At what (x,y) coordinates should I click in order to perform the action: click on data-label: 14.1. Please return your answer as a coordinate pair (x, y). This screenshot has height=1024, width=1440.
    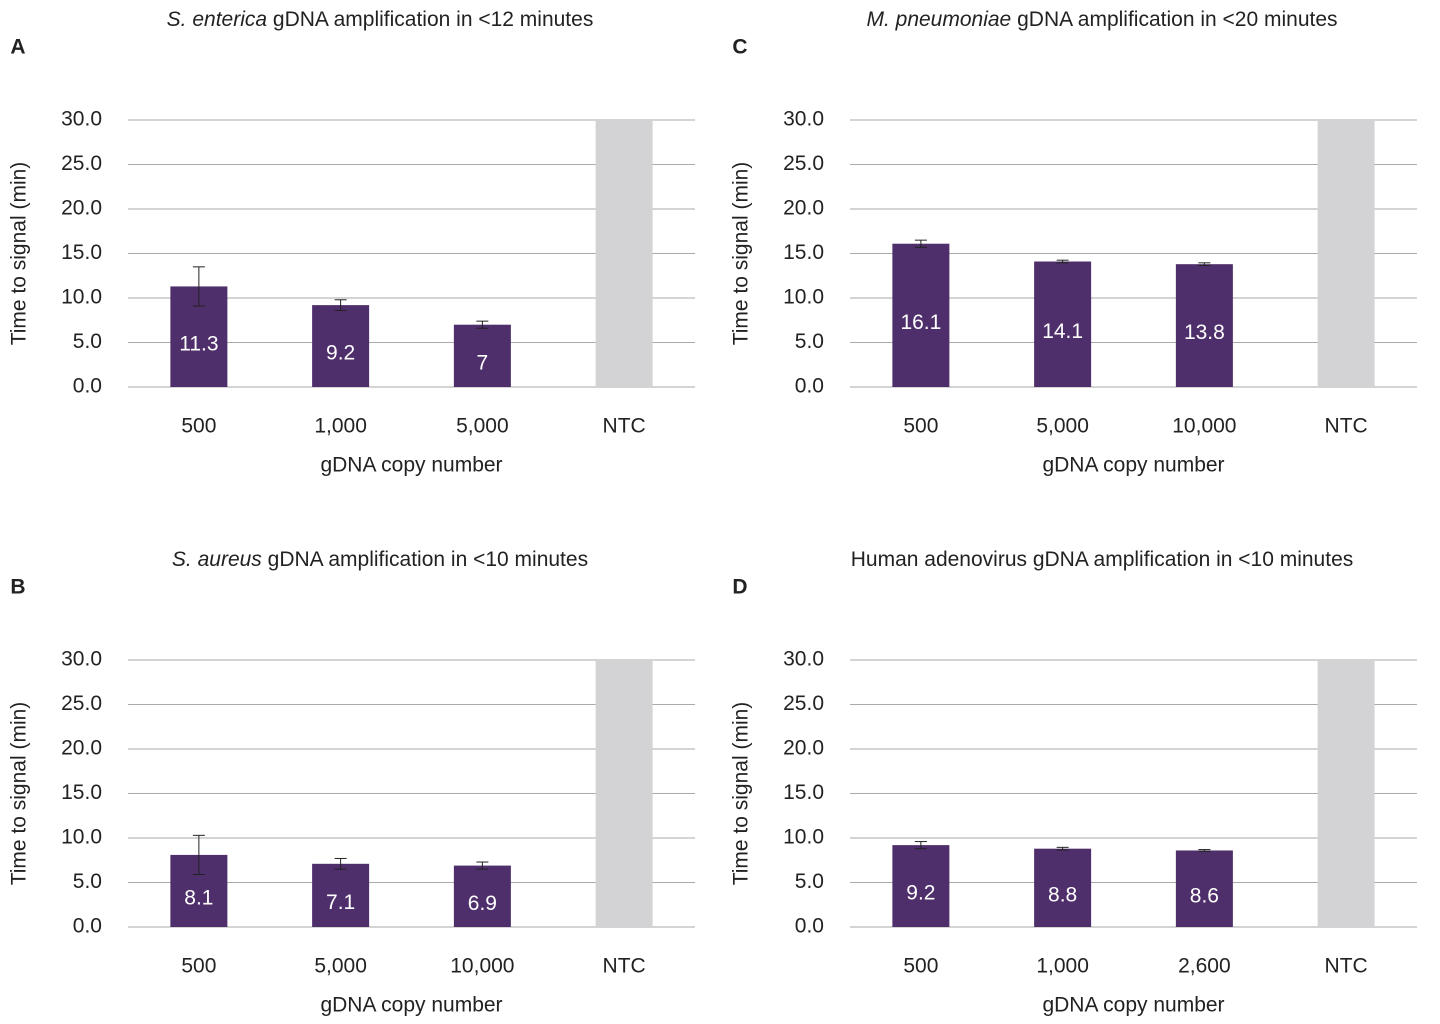
    Looking at the image, I should click on (1062, 331).